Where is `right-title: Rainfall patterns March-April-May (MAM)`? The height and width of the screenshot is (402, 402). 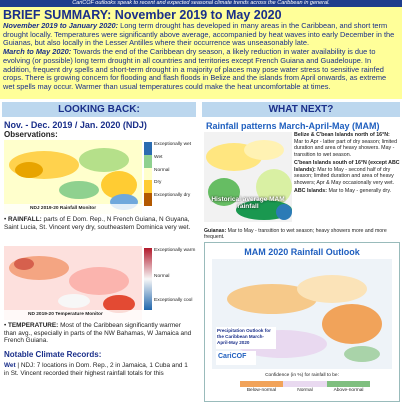 right-title: Rainfall patterns March-April-May (MAM) is located at coordinates (293, 126).